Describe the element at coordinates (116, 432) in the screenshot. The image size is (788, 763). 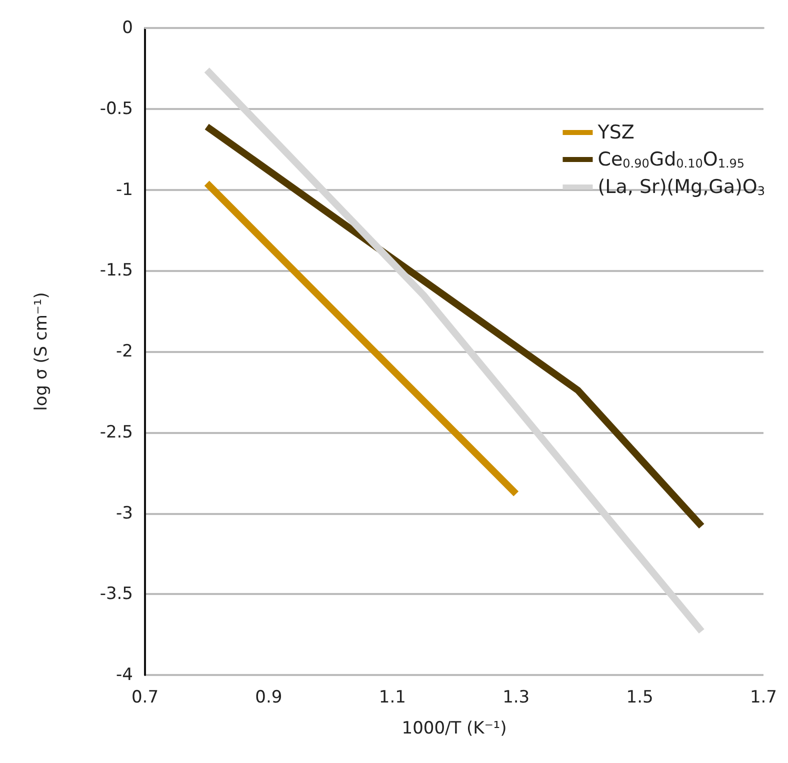
I see `y-tick-label: -2.5` at that location.